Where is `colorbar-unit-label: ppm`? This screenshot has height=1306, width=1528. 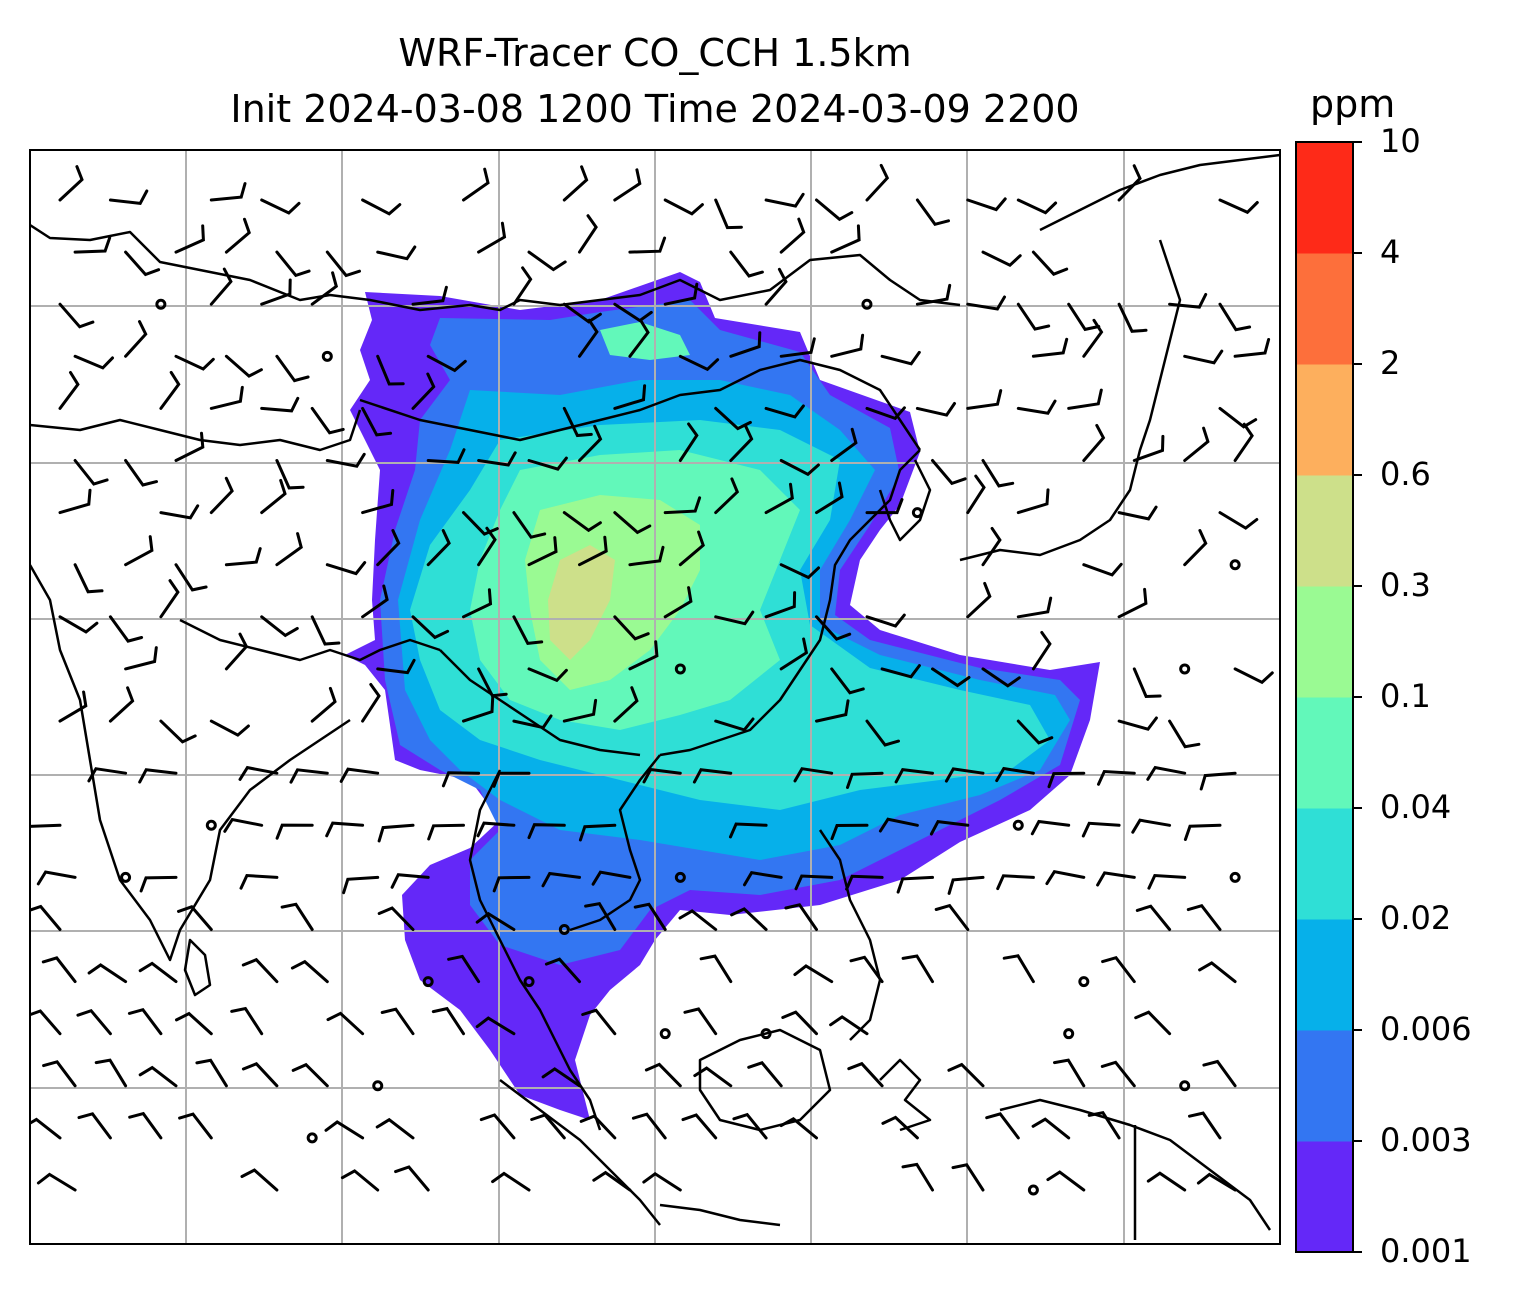
colorbar-unit-label: ppm is located at coordinates (1353, 104).